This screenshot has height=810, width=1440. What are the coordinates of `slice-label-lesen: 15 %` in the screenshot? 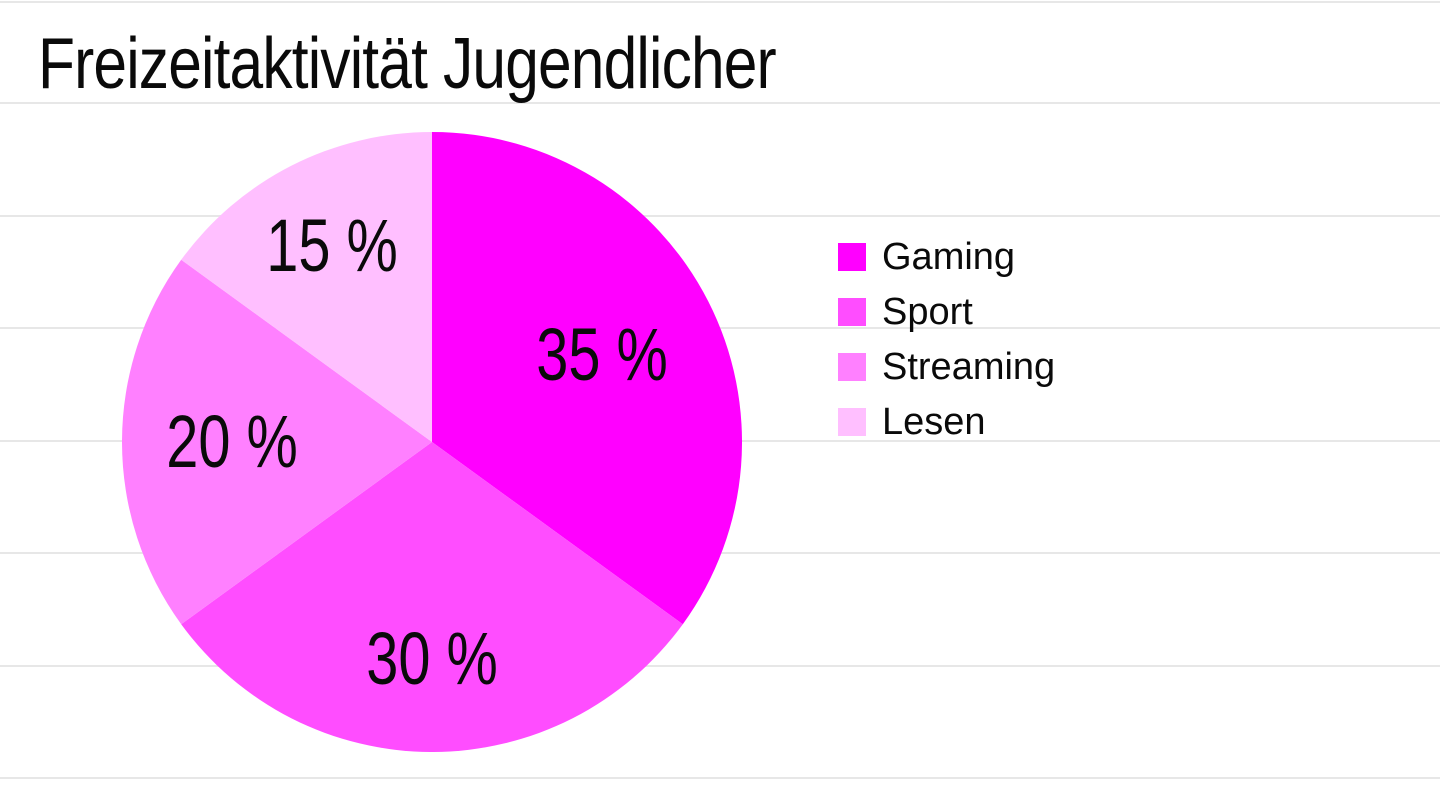 It's located at (332, 245).